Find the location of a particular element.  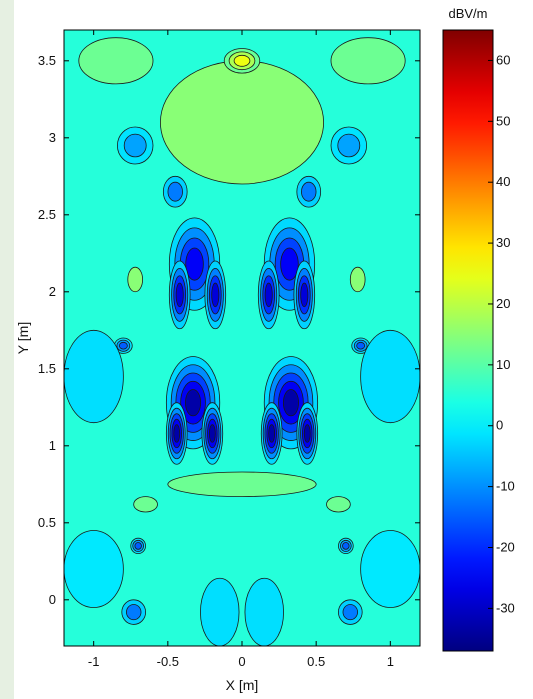

left-margin-strip is located at coordinates (7, 349).